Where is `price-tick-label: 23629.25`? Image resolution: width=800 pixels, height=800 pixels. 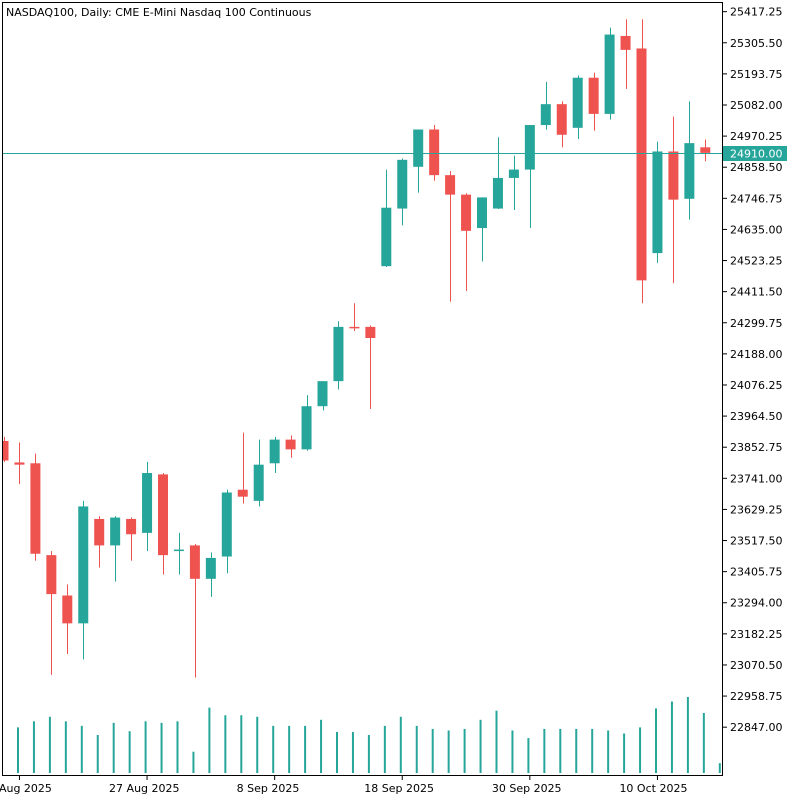
price-tick-label: 23629.25 is located at coordinates (756, 509).